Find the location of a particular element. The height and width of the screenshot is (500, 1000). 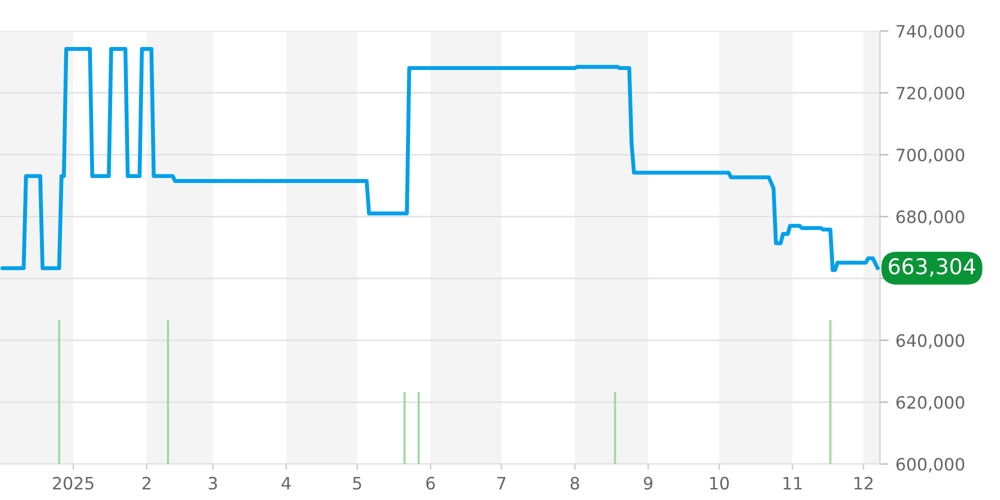

x-tick-label: 4 is located at coordinates (286, 483).